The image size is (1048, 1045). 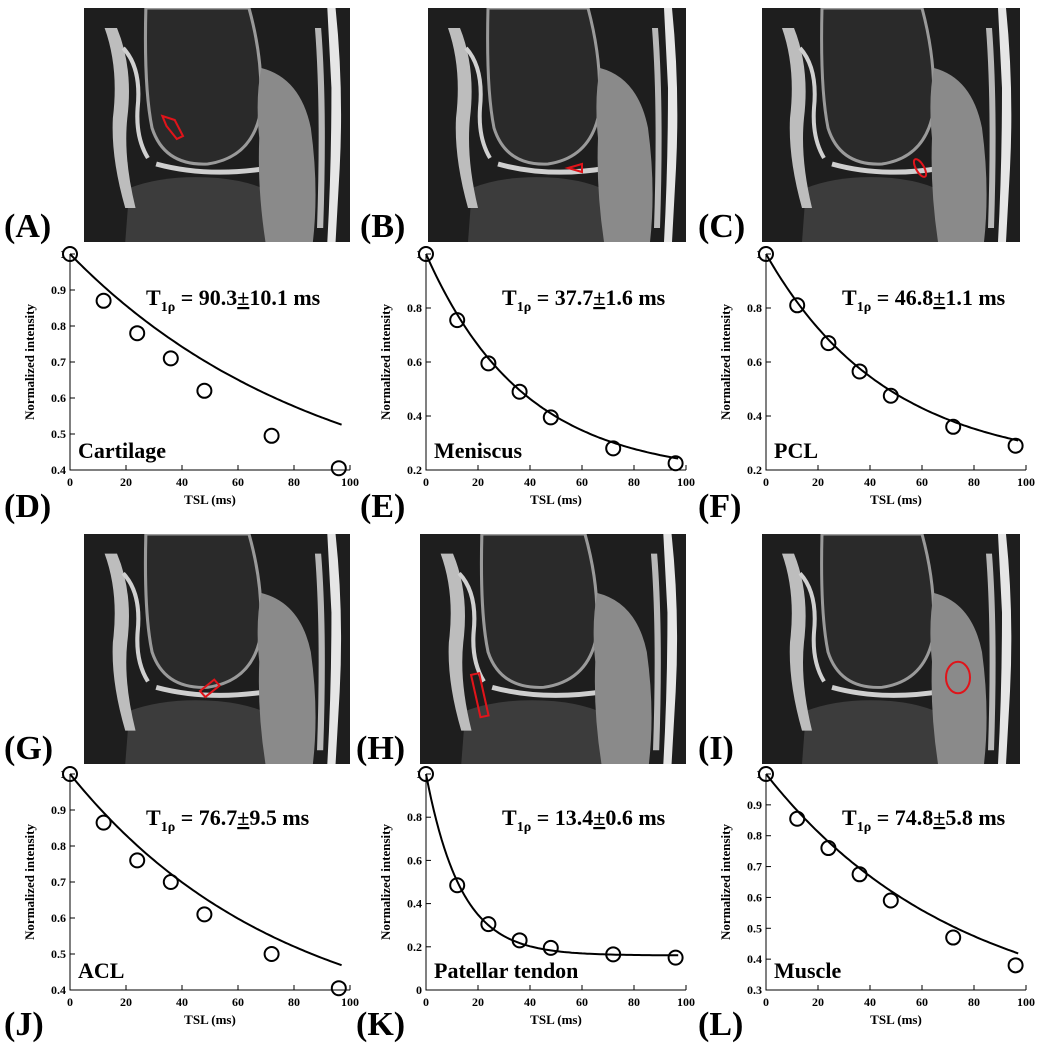 I want to click on panel-label-l: (L), so click(x=721, y=1024).